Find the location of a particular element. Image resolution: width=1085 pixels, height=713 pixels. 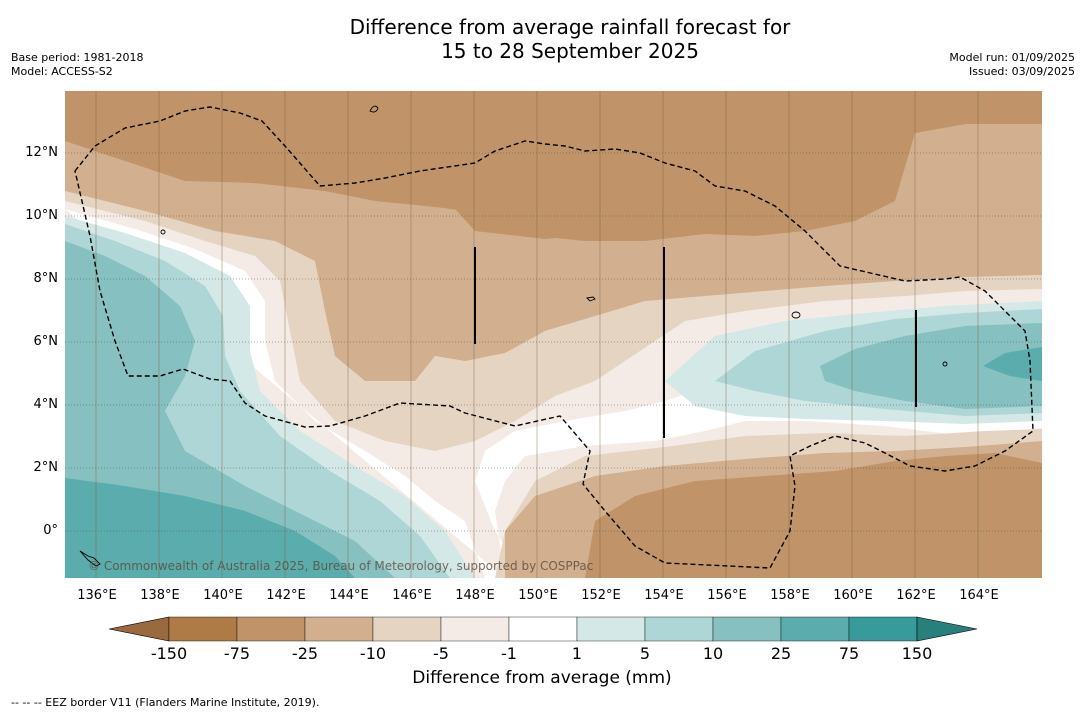

model-run-text: Model run: 01/09/2025 is located at coordinates (1012, 57).